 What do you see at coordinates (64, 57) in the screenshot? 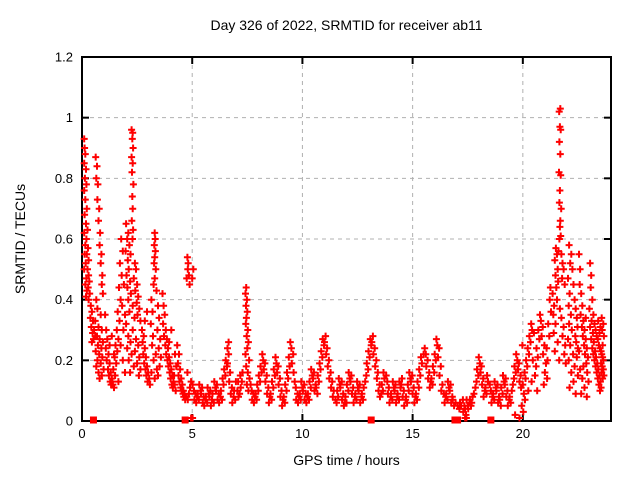
I see `y-tick-label: 1.2` at bounding box center [64, 57].